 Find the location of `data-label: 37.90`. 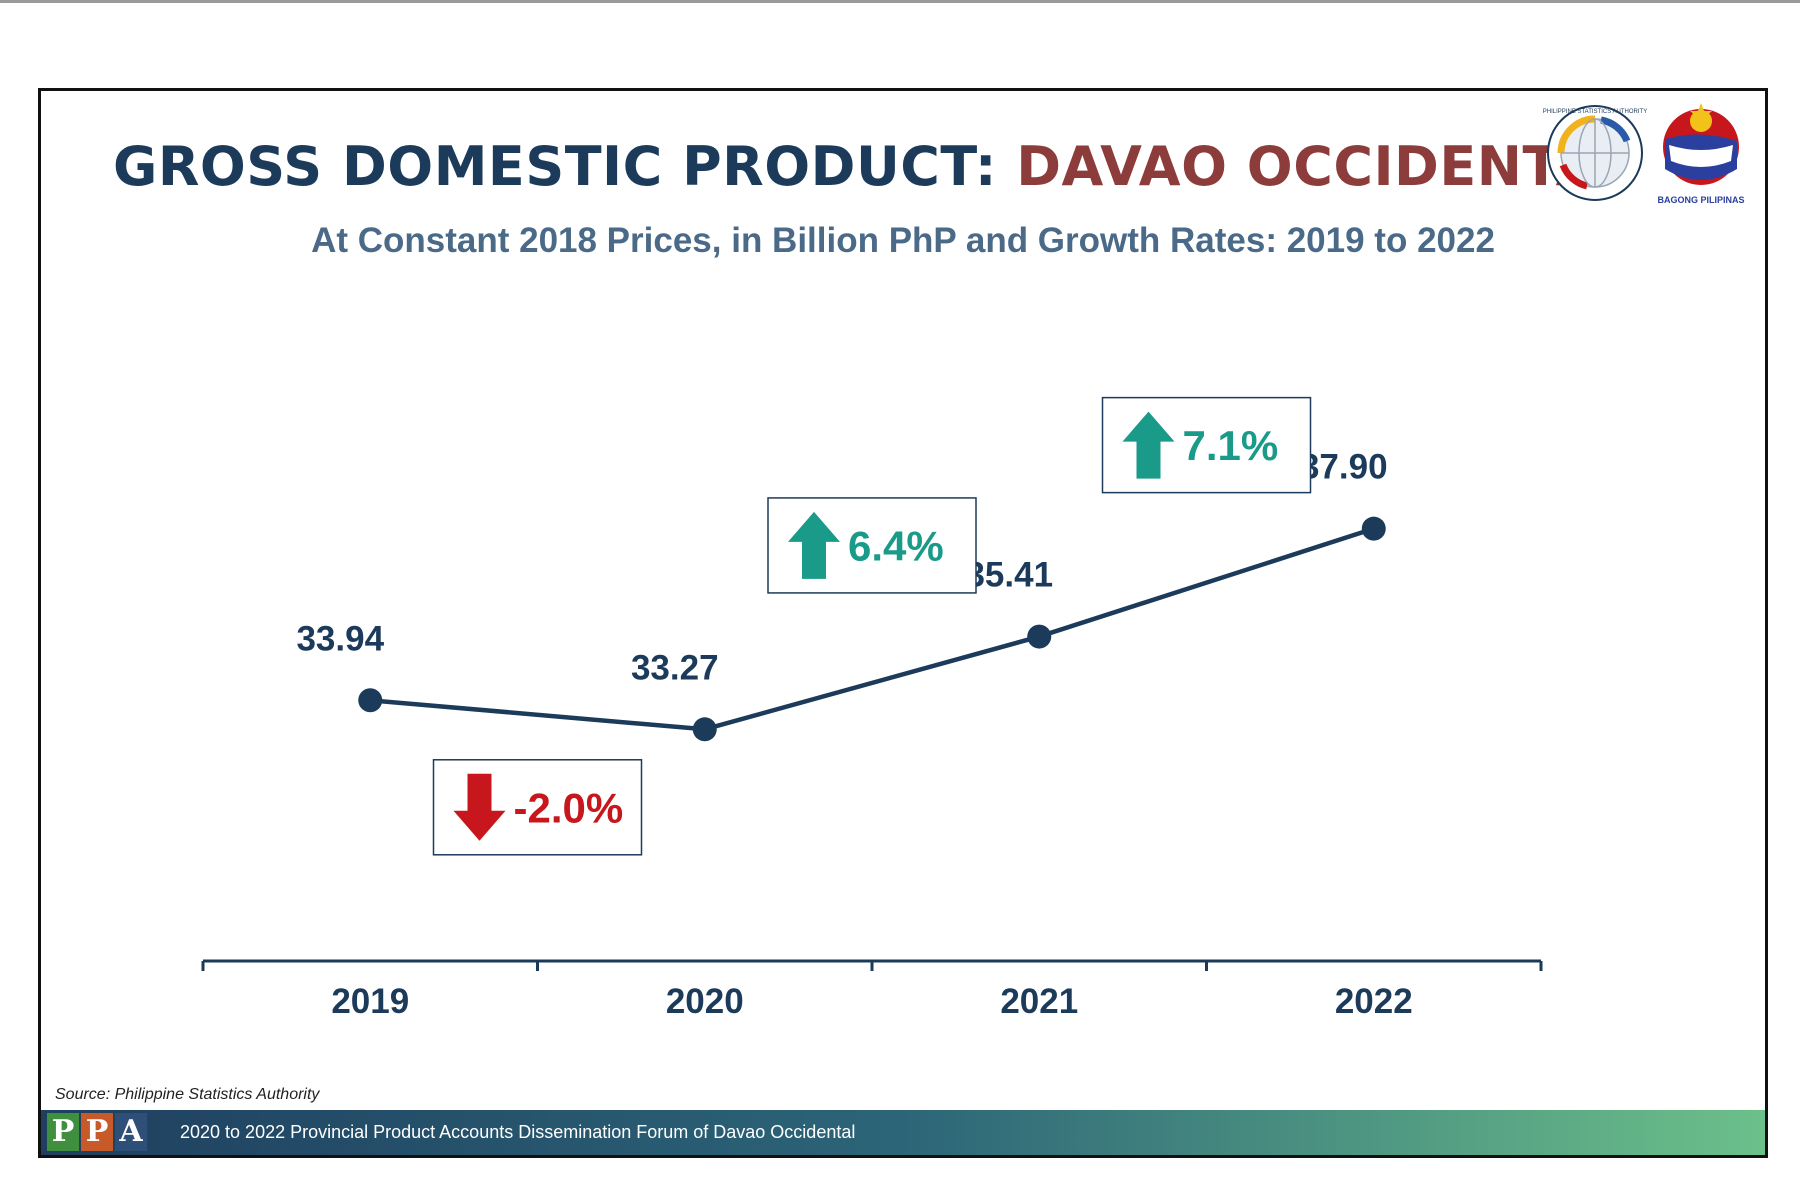

data-label: 37.90 is located at coordinates (1344, 467).